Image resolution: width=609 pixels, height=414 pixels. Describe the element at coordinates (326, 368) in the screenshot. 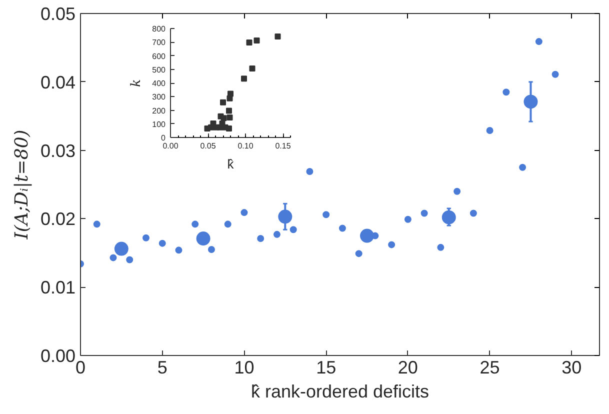

I see `x-tick-label: 15` at that location.